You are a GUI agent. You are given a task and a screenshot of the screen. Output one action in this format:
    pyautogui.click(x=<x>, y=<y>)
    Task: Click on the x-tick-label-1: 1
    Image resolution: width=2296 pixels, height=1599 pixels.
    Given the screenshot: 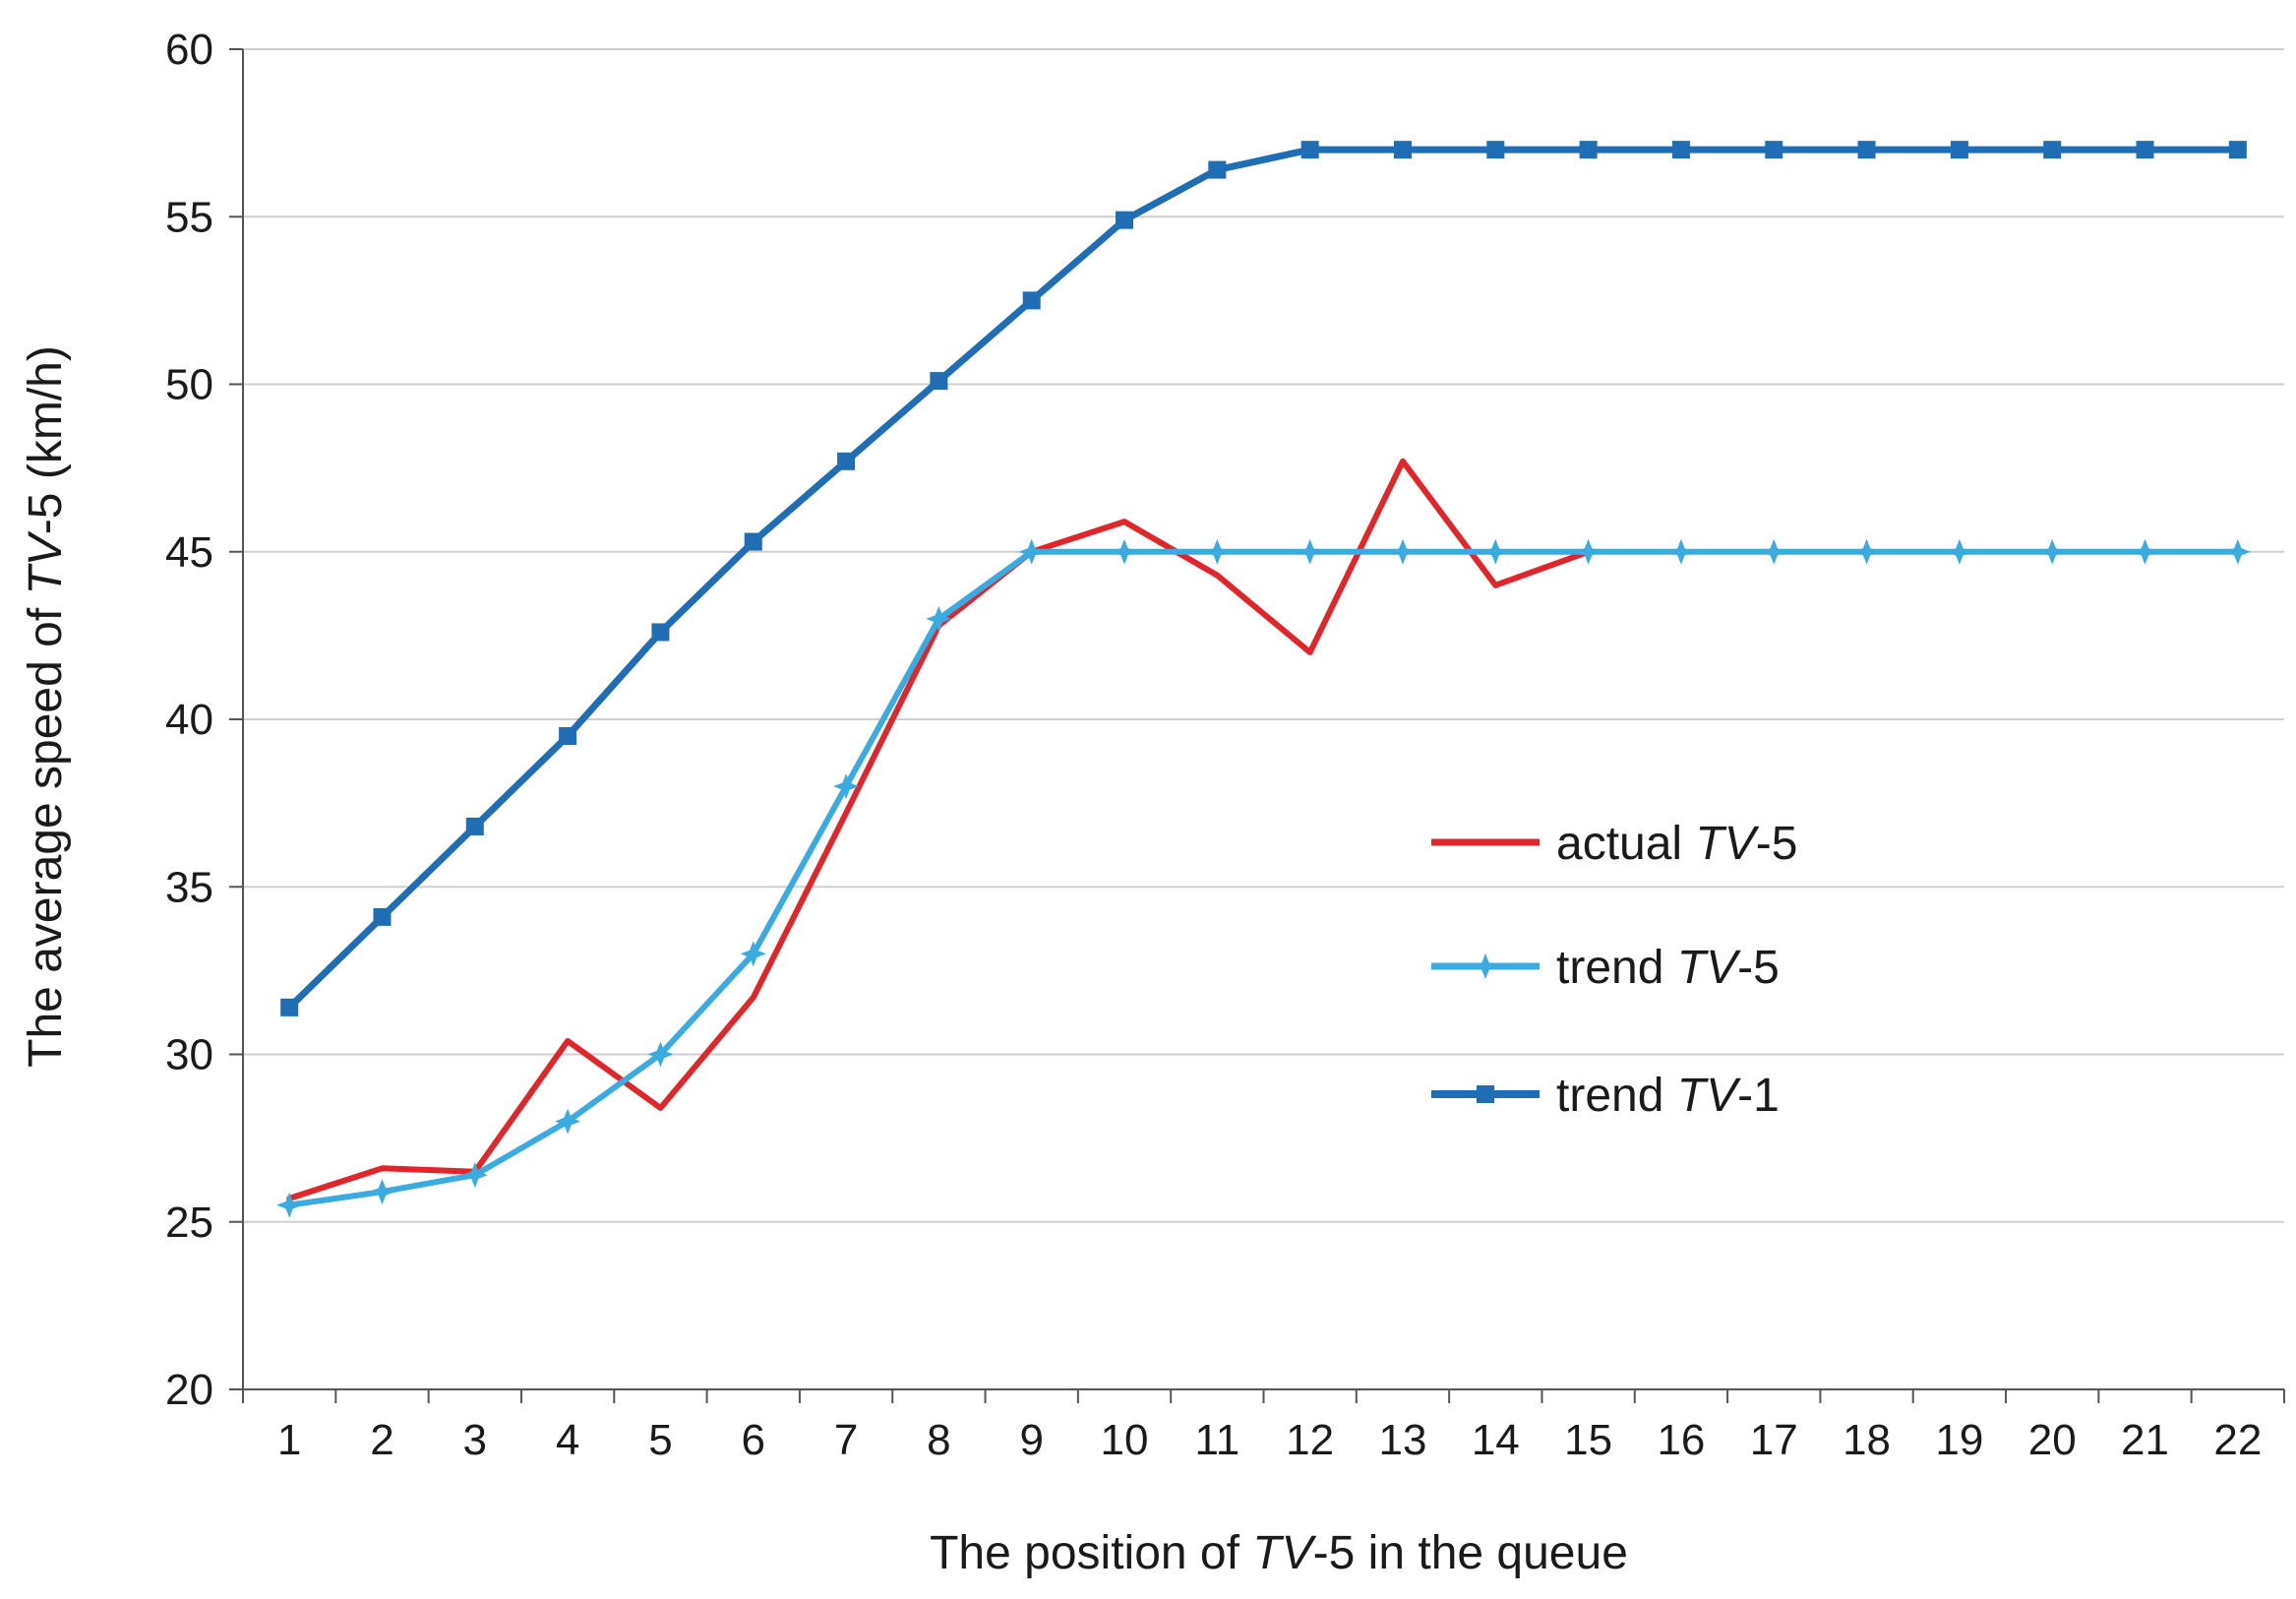 What is the action you would take?
    pyautogui.click(x=289, y=1440)
    